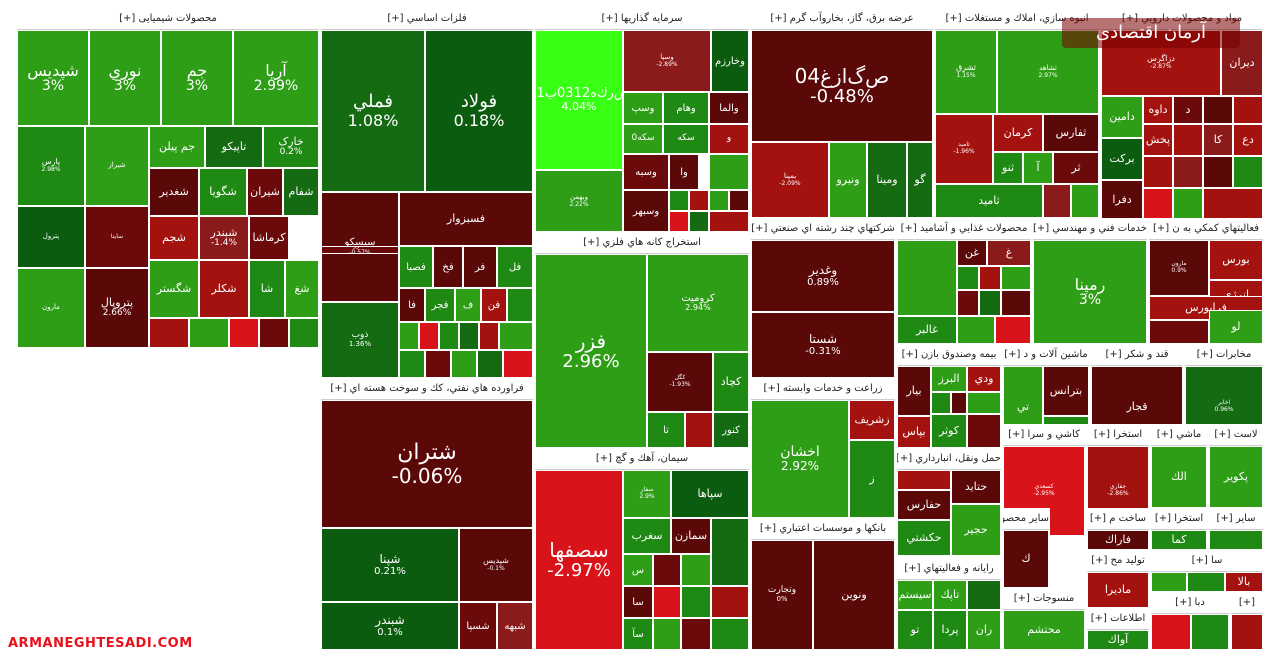 The image size is (1280, 662). What do you see at coordinates (1118, 590) in the screenshot?
I see `stock-tile: مادیرا` at bounding box center [1118, 590].